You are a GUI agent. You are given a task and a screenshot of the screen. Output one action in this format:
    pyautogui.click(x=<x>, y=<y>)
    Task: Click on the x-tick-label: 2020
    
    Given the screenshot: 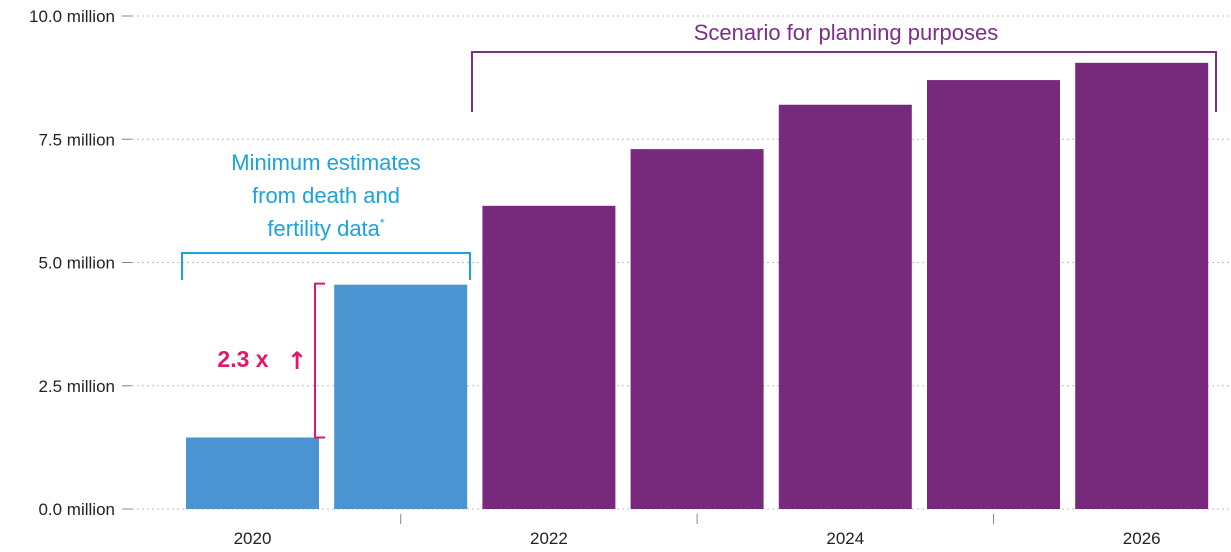 What is the action you would take?
    pyautogui.click(x=253, y=538)
    